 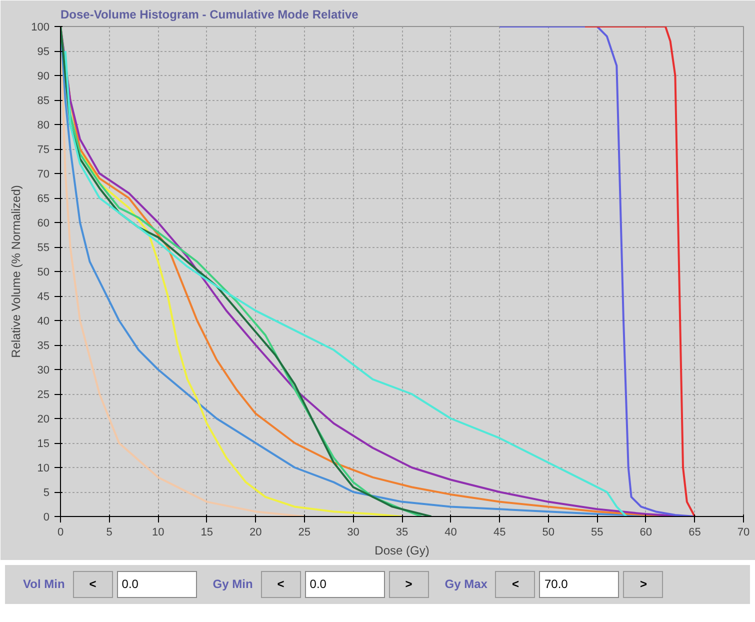 I want to click on x-tick-label: 0, so click(x=60, y=532).